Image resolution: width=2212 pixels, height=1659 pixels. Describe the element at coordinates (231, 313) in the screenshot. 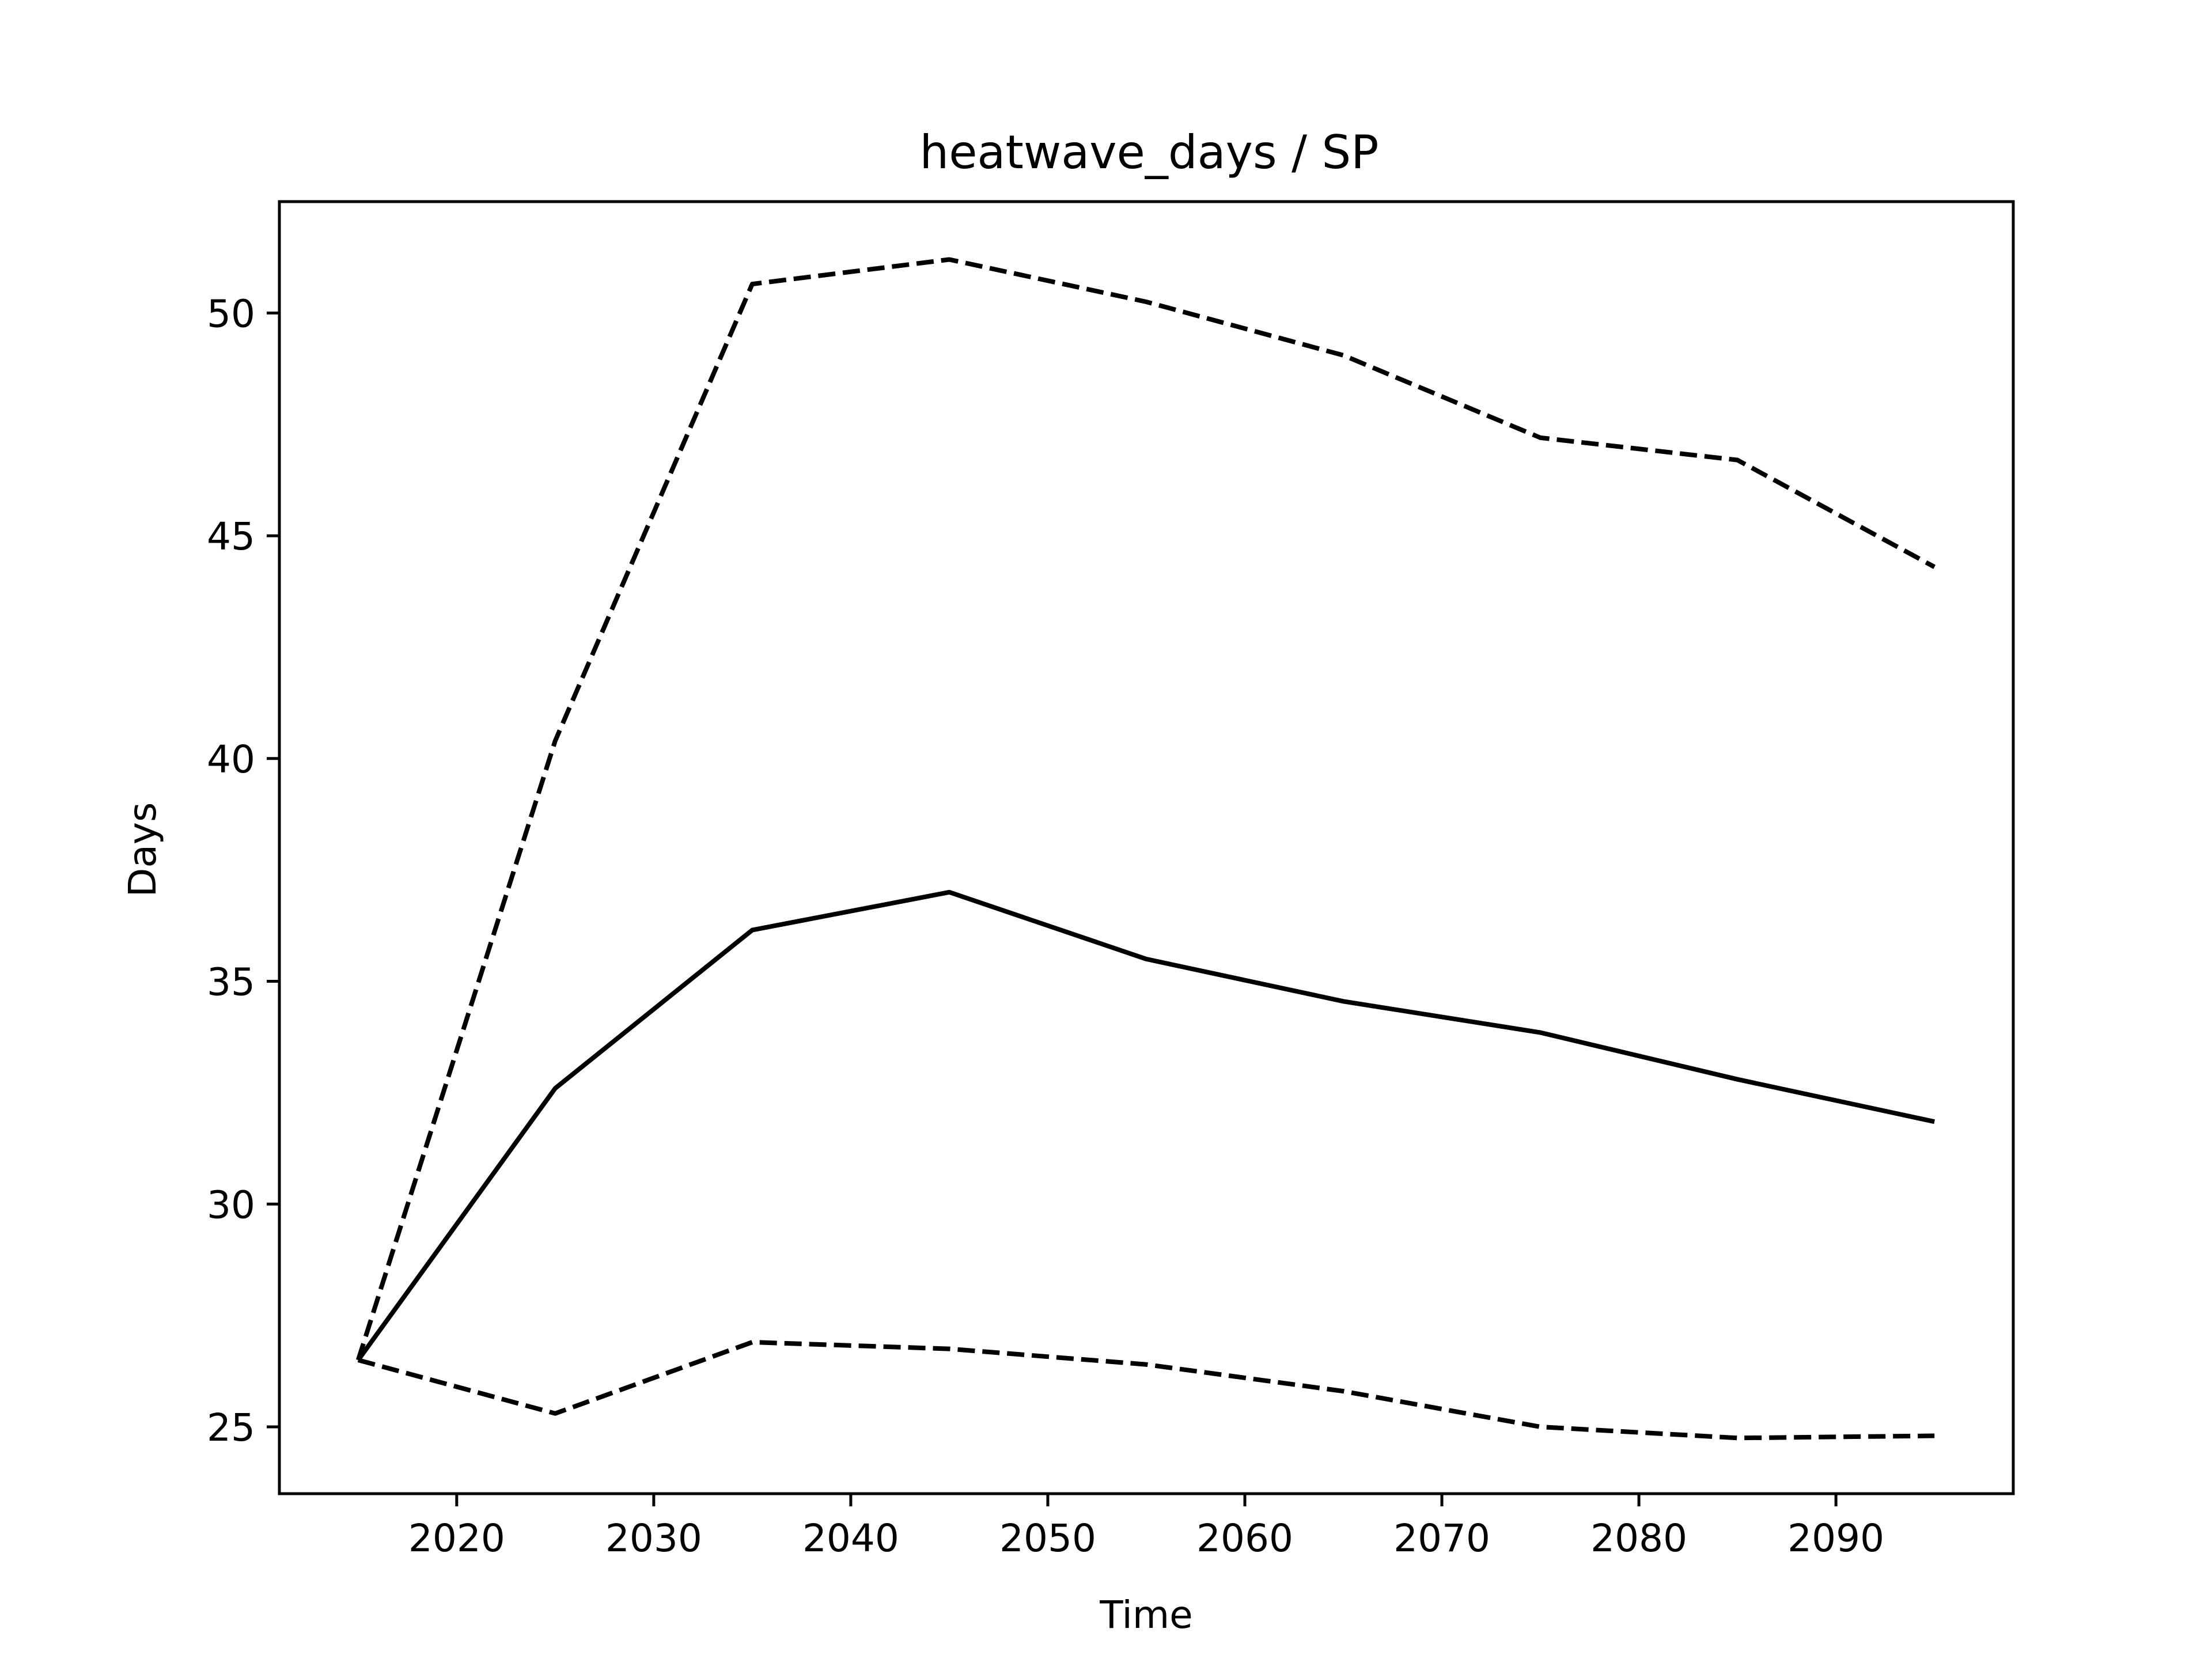

I see `y-tick-label: 50` at that location.